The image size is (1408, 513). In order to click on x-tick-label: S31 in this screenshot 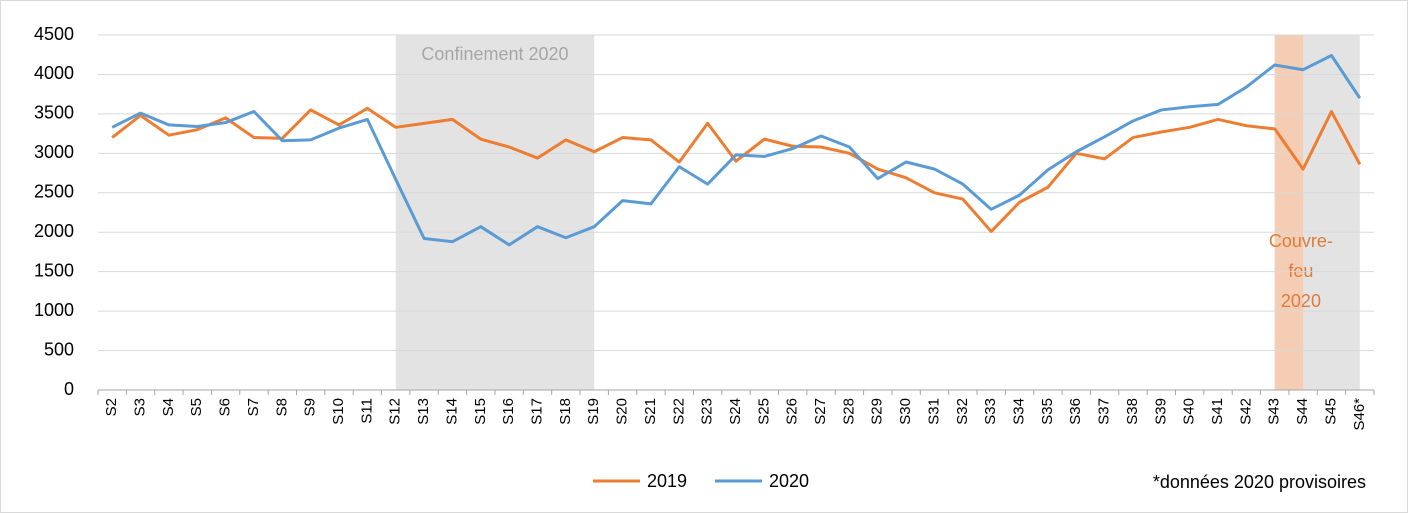, I will do `click(933, 411)`.